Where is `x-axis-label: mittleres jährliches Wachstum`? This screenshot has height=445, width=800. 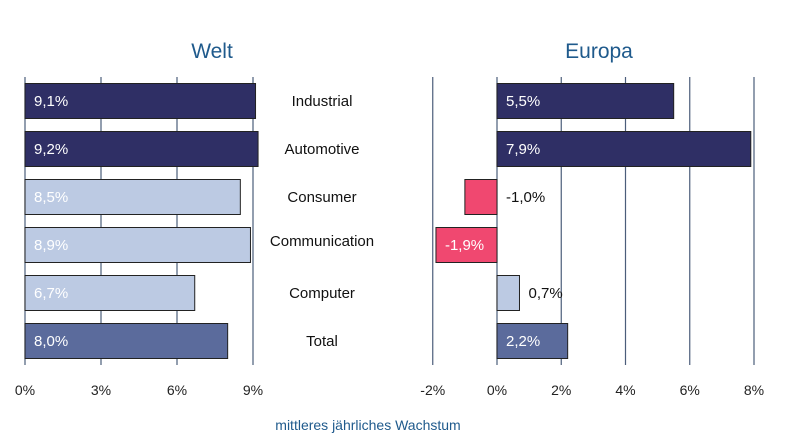
x-axis-label: mittleres jährliches Wachstum is located at coordinates (367, 425).